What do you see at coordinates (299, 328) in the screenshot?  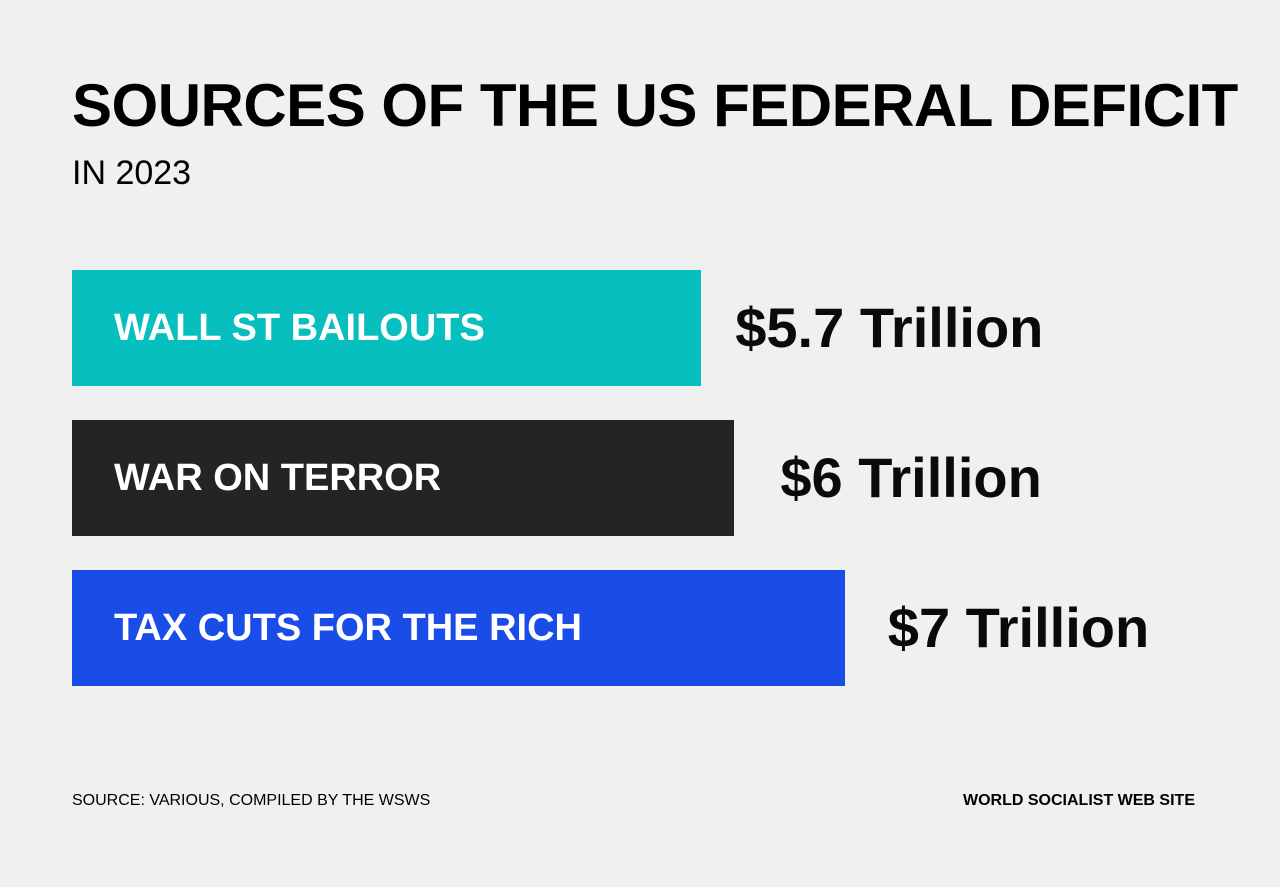 I see `bar-label-wall-st-bailouts: WALL ST BAILOUTS` at bounding box center [299, 328].